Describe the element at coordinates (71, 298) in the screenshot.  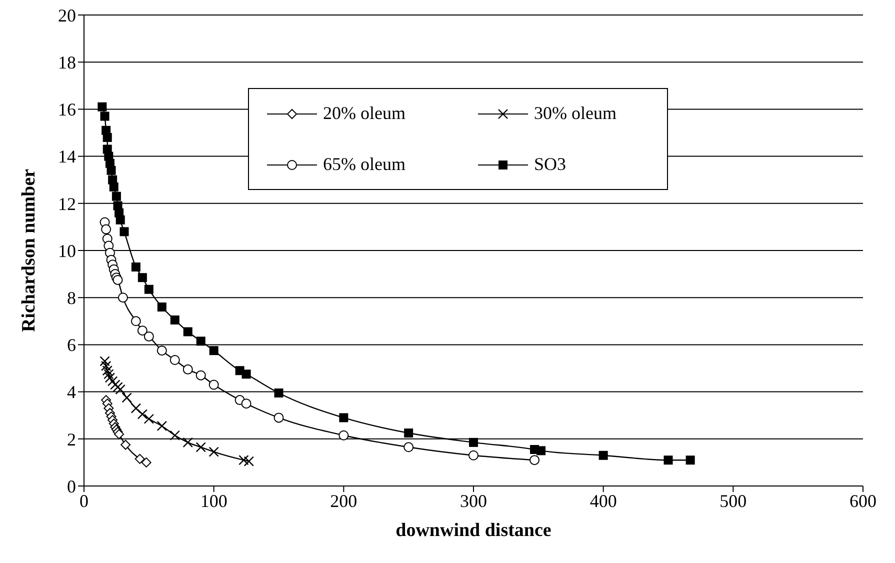
I see `y-tick-label: 8` at that location.